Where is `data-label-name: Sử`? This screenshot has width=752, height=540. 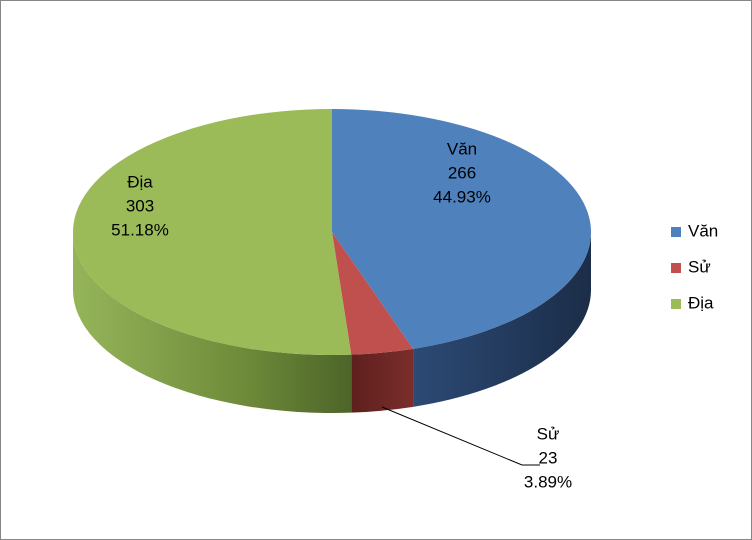 data-label-name: Sử is located at coordinates (548, 433).